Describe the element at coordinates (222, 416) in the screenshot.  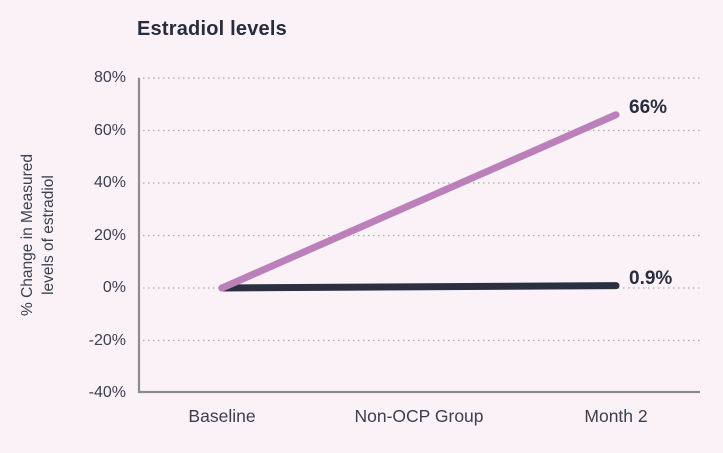
I see `x-category-label-baseline: Baseline` at that location.